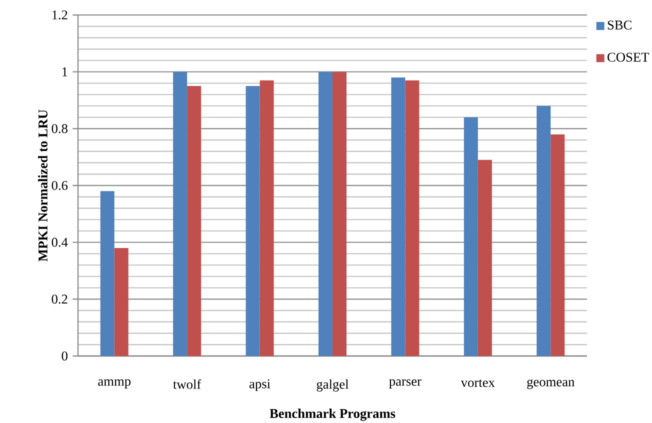 Image resolution: width=652 pixels, height=423 pixels. What do you see at coordinates (332, 385) in the screenshot?
I see `x-tick-label: galgel` at bounding box center [332, 385].